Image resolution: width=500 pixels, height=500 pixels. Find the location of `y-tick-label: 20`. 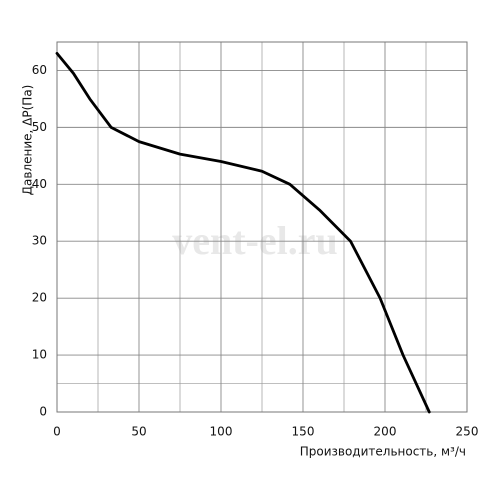

y-tick-label: 20 is located at coordinates (39, 298).